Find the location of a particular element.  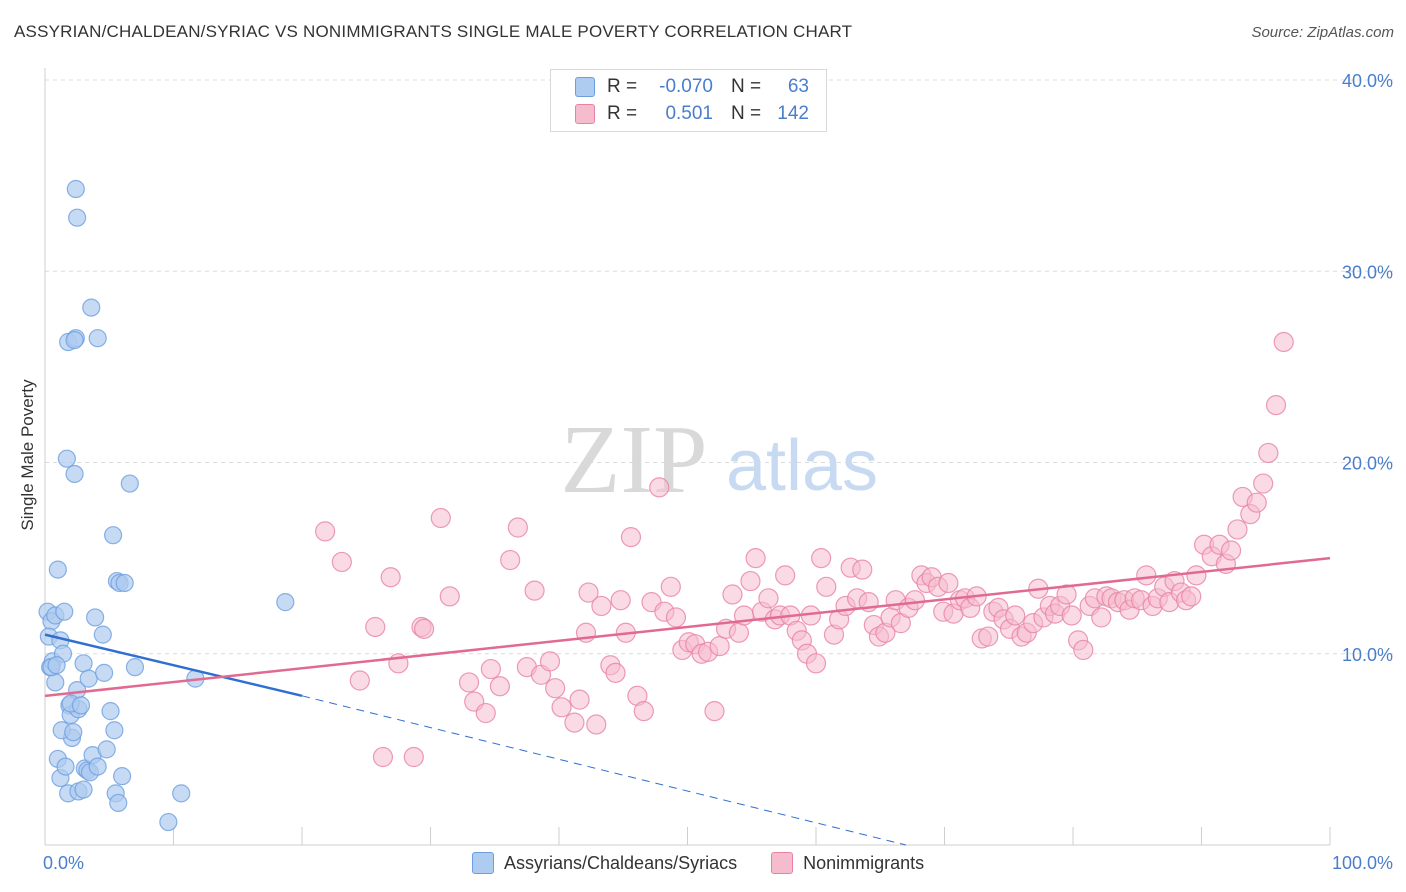

watermark-zip: ZIP is located at coordinates (634, 460).